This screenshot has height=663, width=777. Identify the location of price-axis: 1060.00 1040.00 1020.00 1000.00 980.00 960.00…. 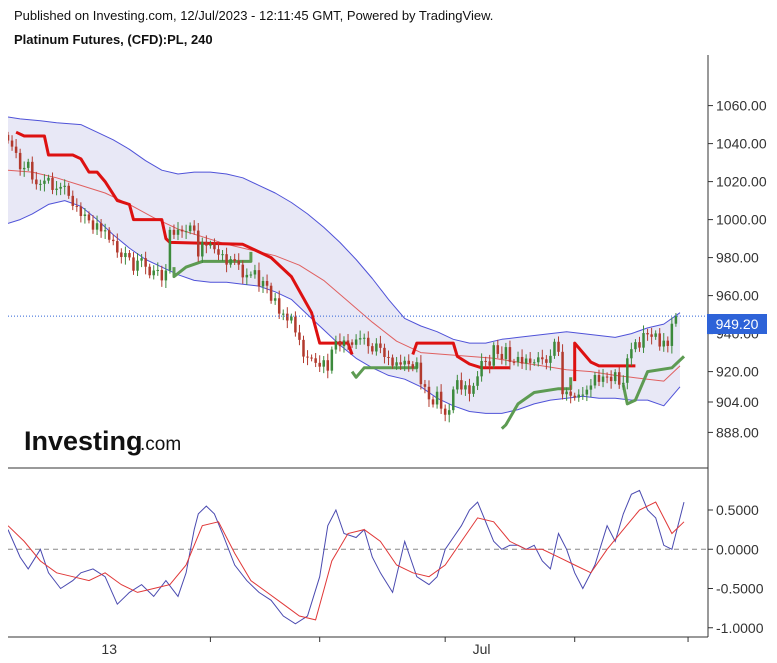
(737, 269).